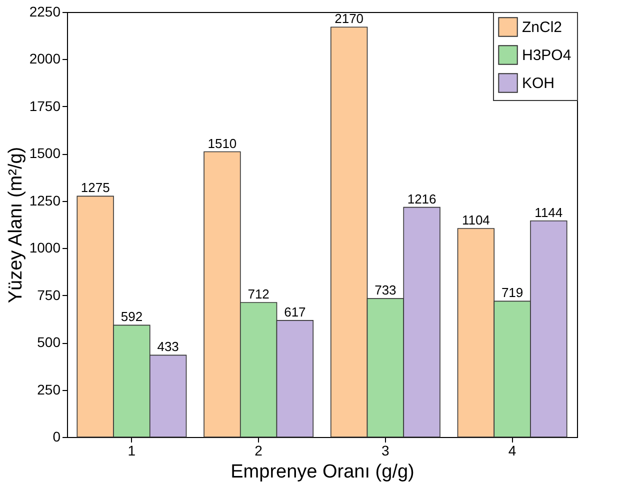  I want to click on data-label: 733, so click(385, 290).